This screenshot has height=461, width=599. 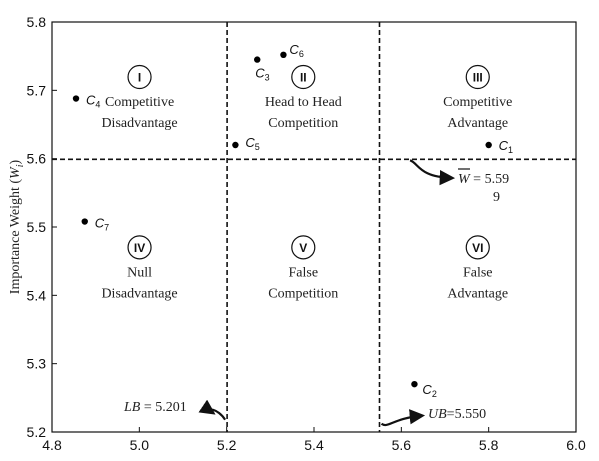 I want to click on y-tick-label: 5.4, so click(x=37, y=295).